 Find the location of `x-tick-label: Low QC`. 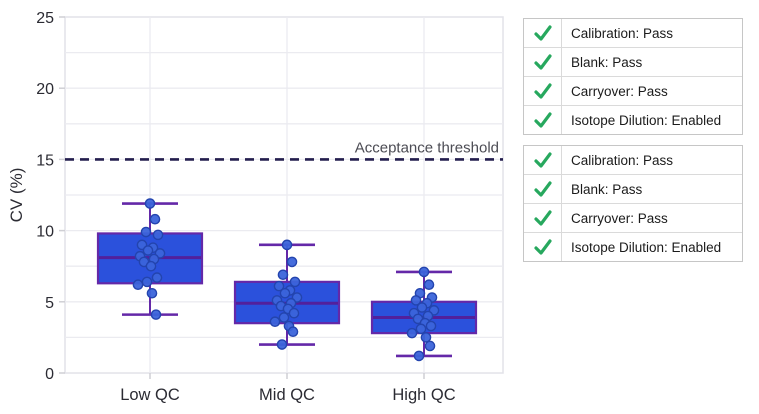

x-tick-label: Low QC is located at coordinates (150, 395).